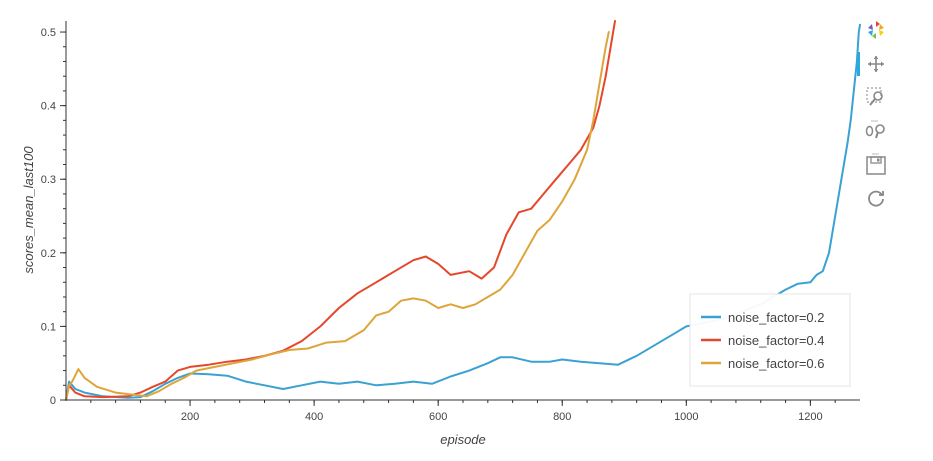  I want to click on box-zoom-icon, so click(874, 96).